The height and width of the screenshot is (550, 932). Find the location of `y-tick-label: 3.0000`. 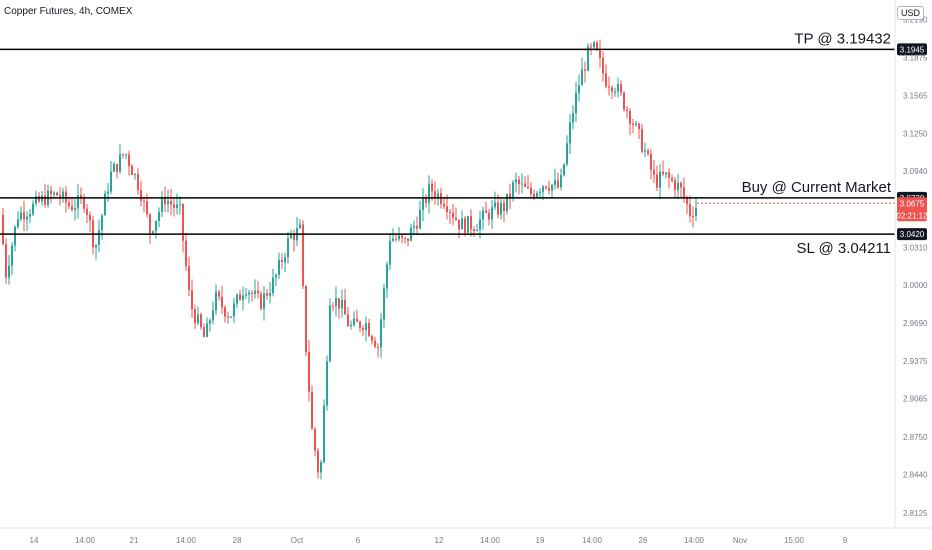

y-tick-label: 3.0000 is located at coordinates (915, 285).